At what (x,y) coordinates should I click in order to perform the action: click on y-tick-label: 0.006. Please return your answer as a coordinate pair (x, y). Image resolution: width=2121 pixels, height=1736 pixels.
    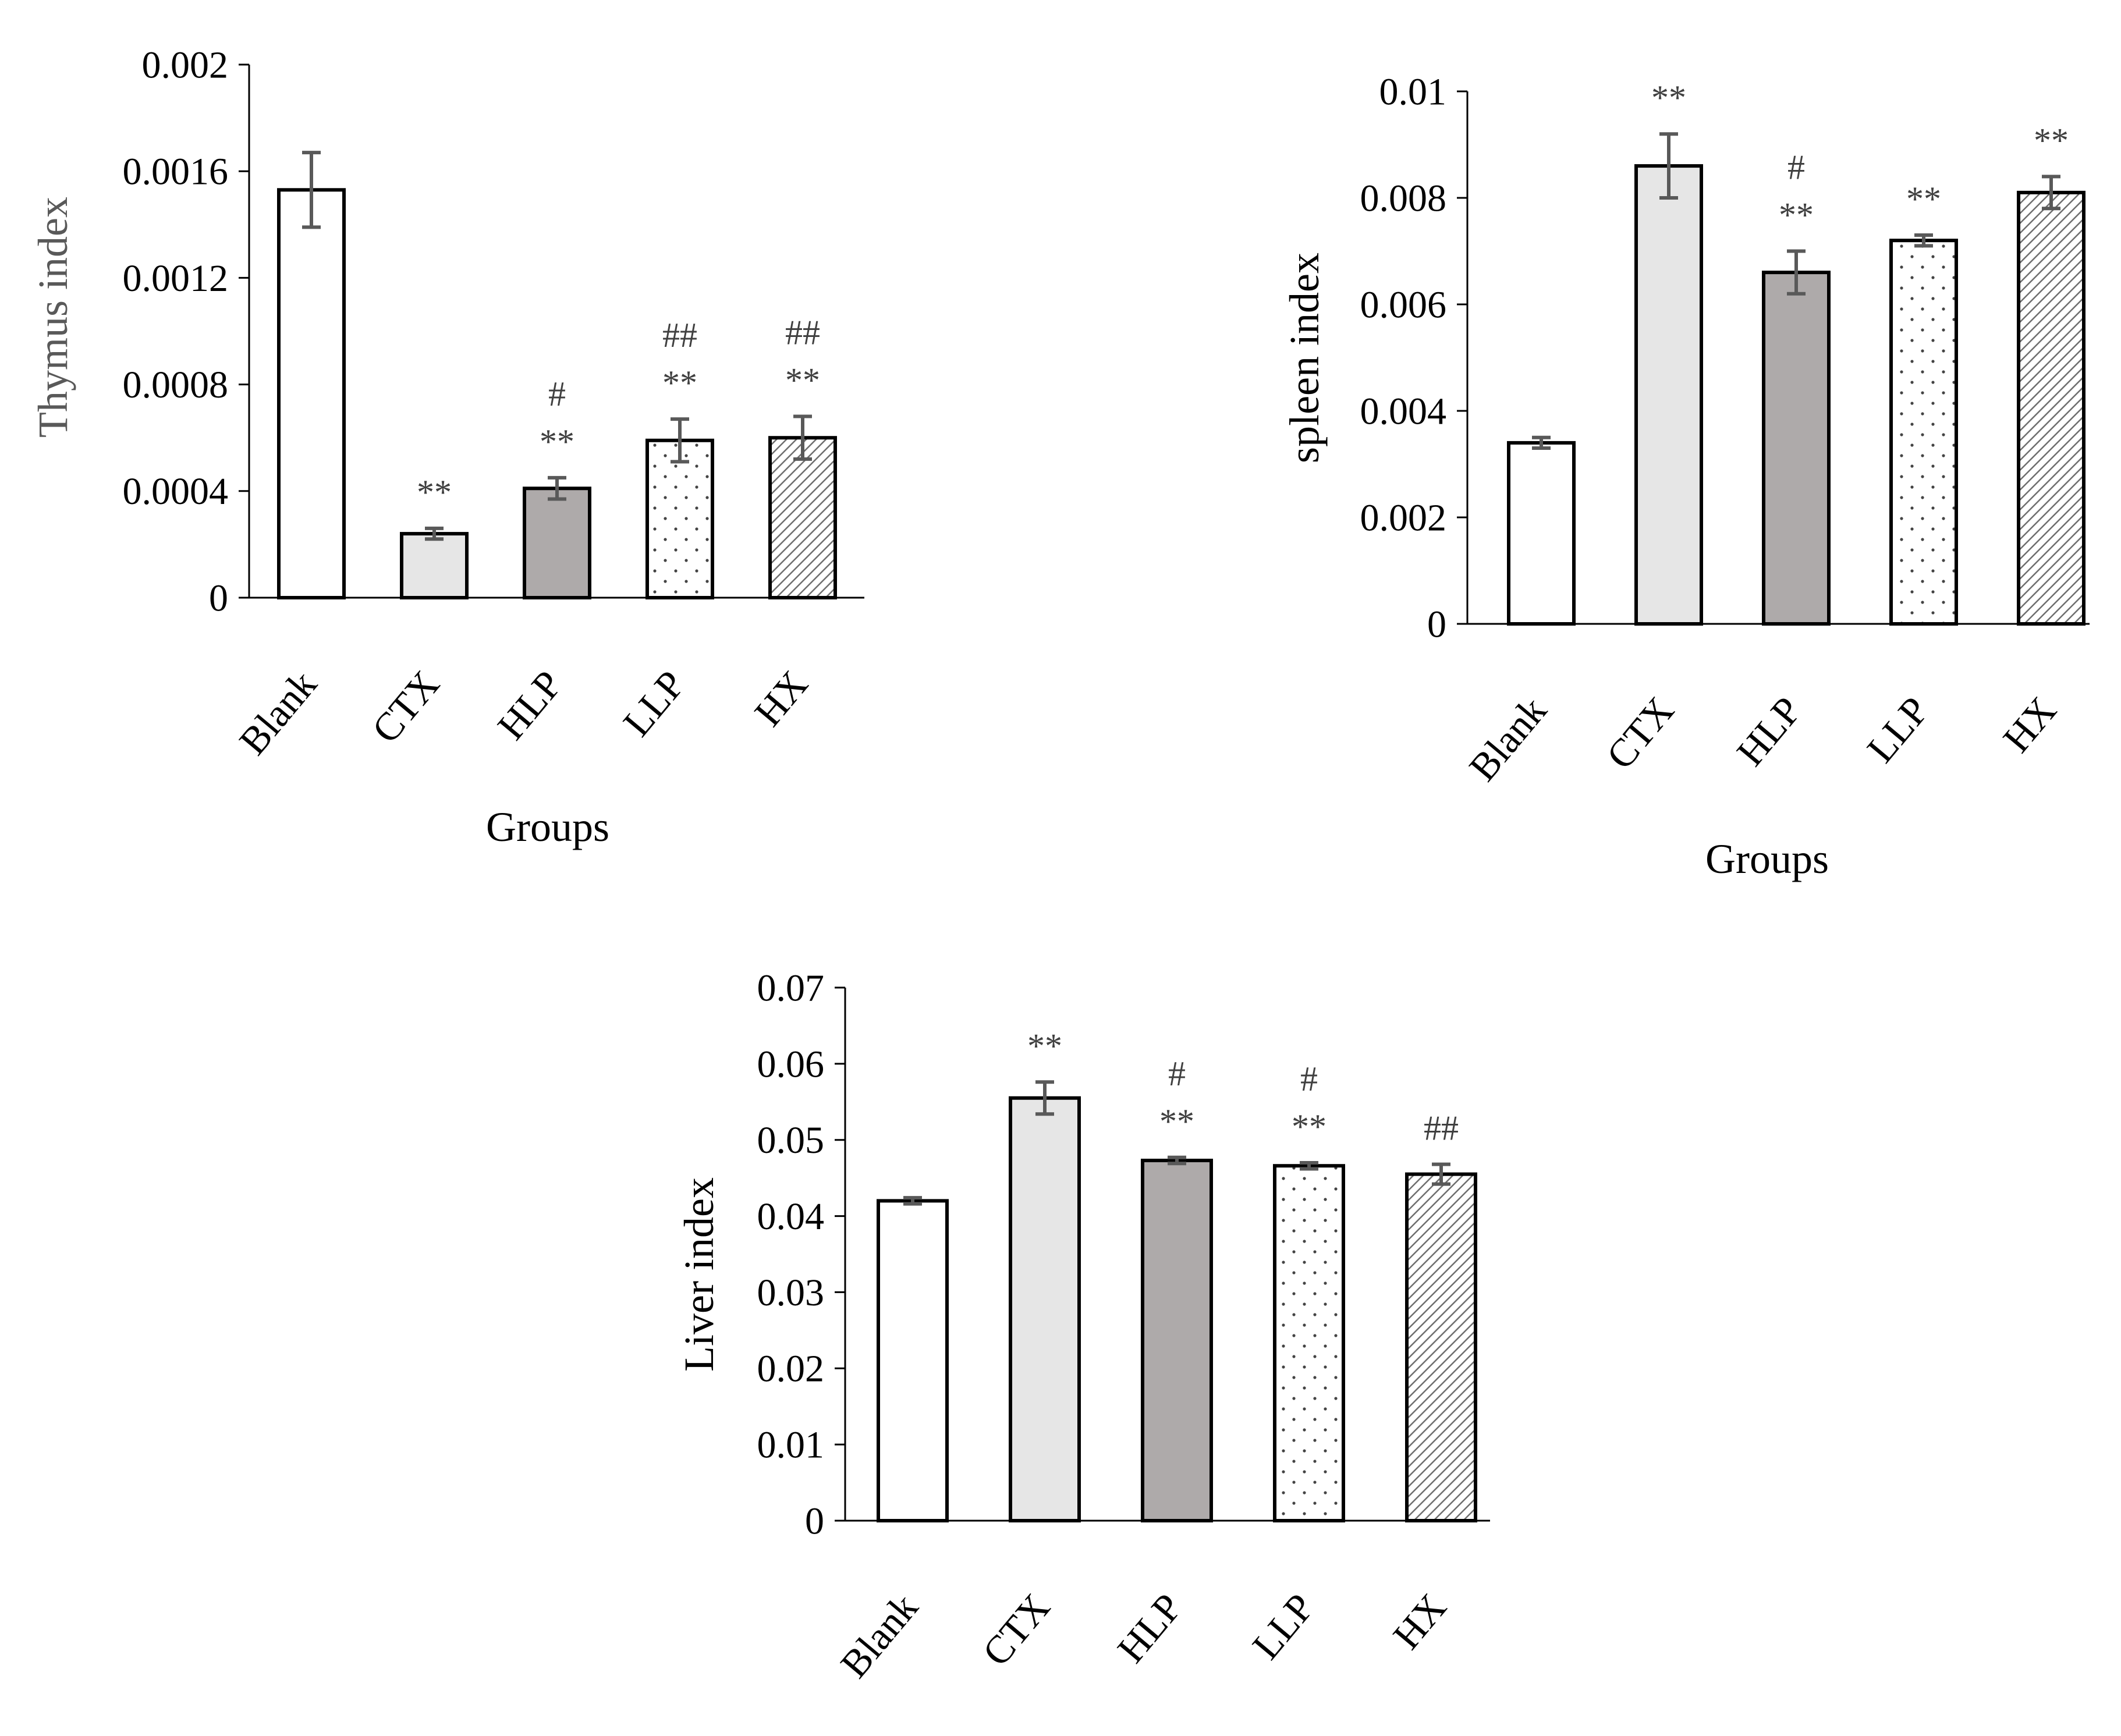
    Looking at the image, I should click on (1404, 304).